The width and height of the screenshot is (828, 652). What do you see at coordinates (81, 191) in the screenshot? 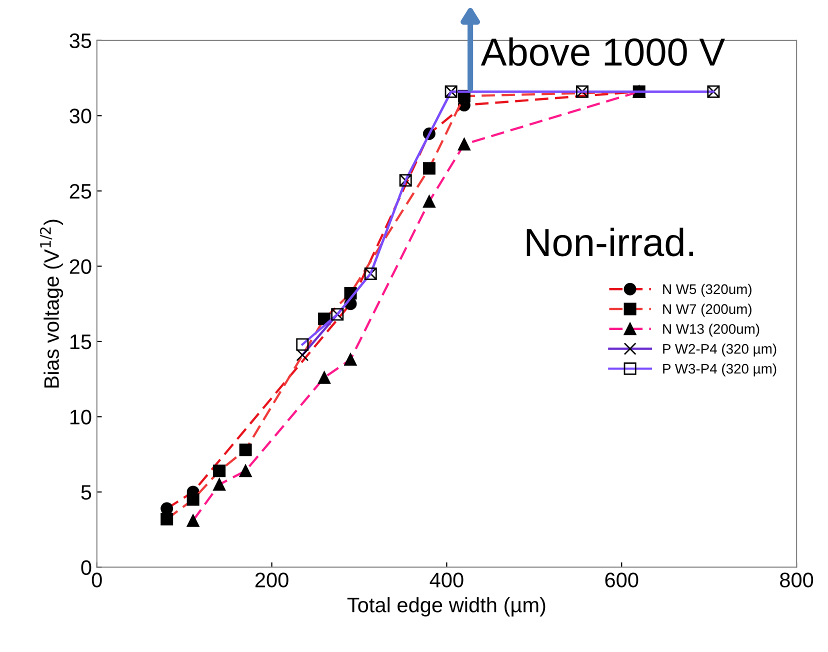
I see `y-tick-label: 25` at bounding box center [81, 191].